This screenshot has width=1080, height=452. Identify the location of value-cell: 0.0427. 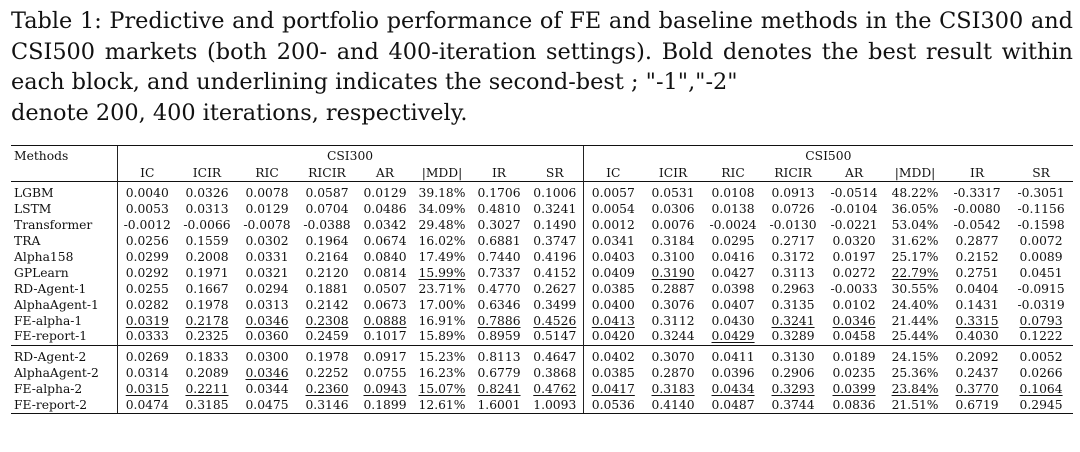
(733, 272).